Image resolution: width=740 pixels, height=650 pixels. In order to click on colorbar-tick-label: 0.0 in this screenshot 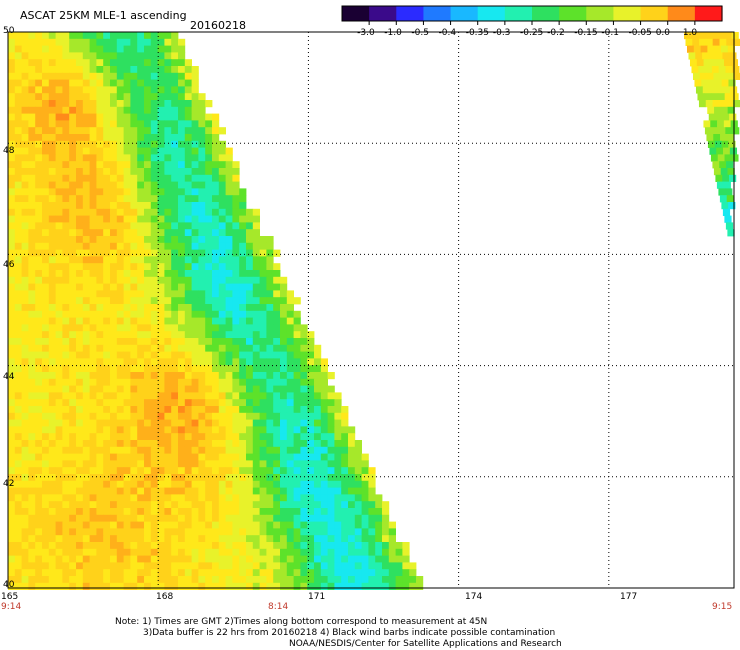, I will do `click(663, 33)`.